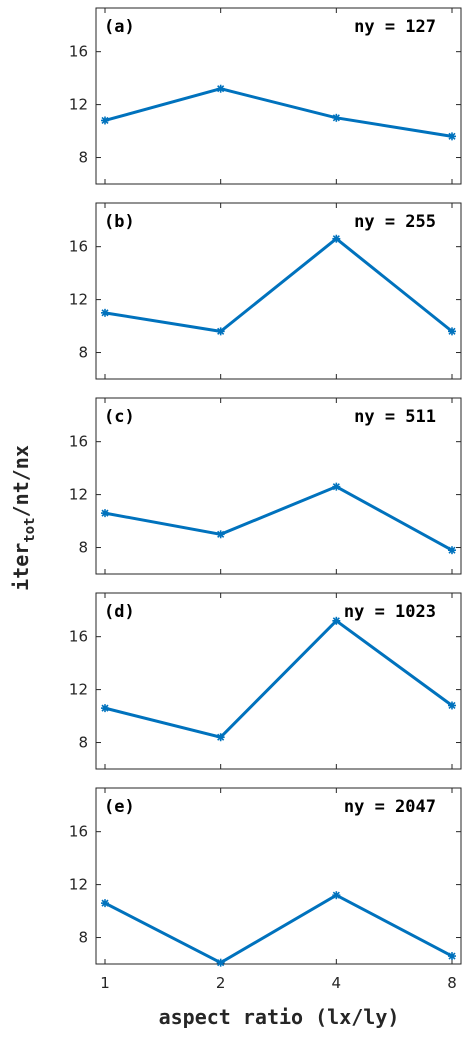  I want to click on panel-label: (a), so click(119, 27).